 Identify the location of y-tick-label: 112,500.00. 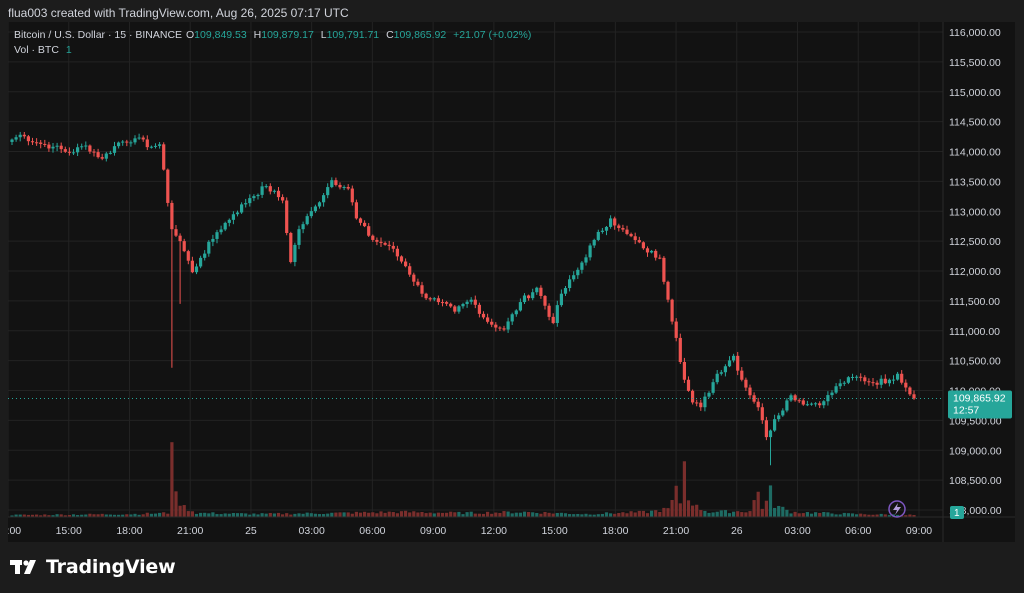
(975, 242).